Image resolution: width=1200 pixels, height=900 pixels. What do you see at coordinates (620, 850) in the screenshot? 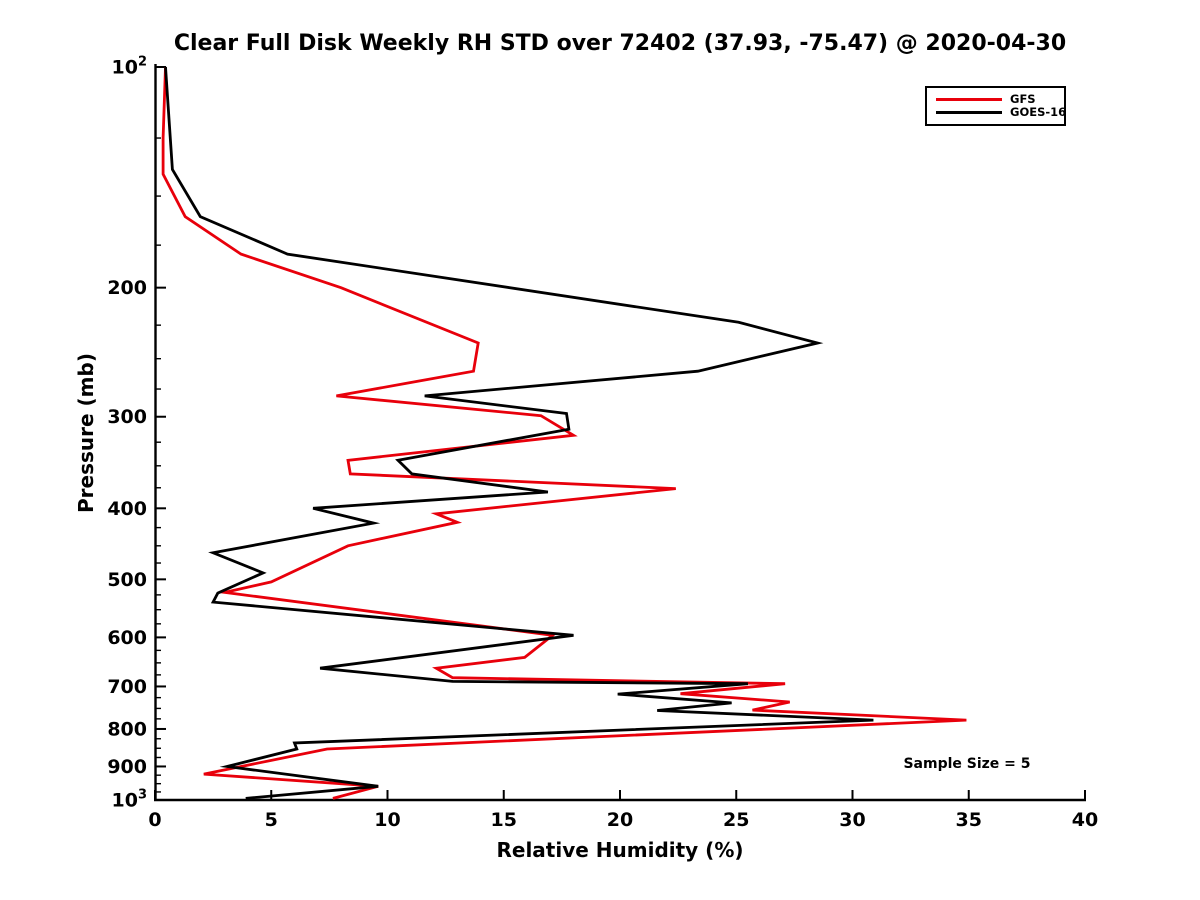
I see `x-axis-label: Relative Humidity (%)` at bounding box center [620, 850].